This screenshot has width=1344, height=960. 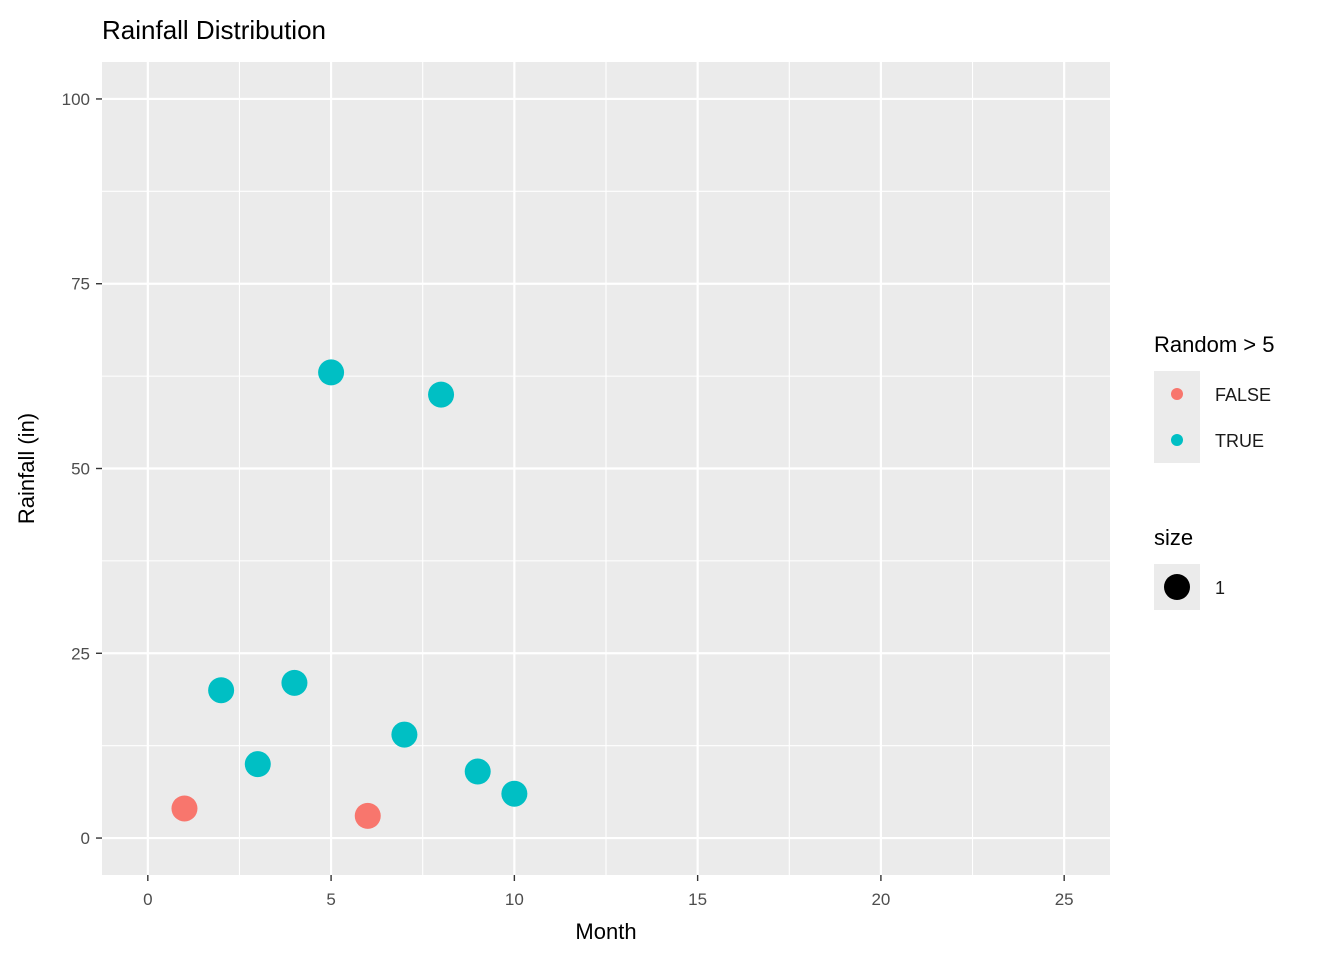 I want to click on x-tick-label: 10, so click(x=514, y=899).